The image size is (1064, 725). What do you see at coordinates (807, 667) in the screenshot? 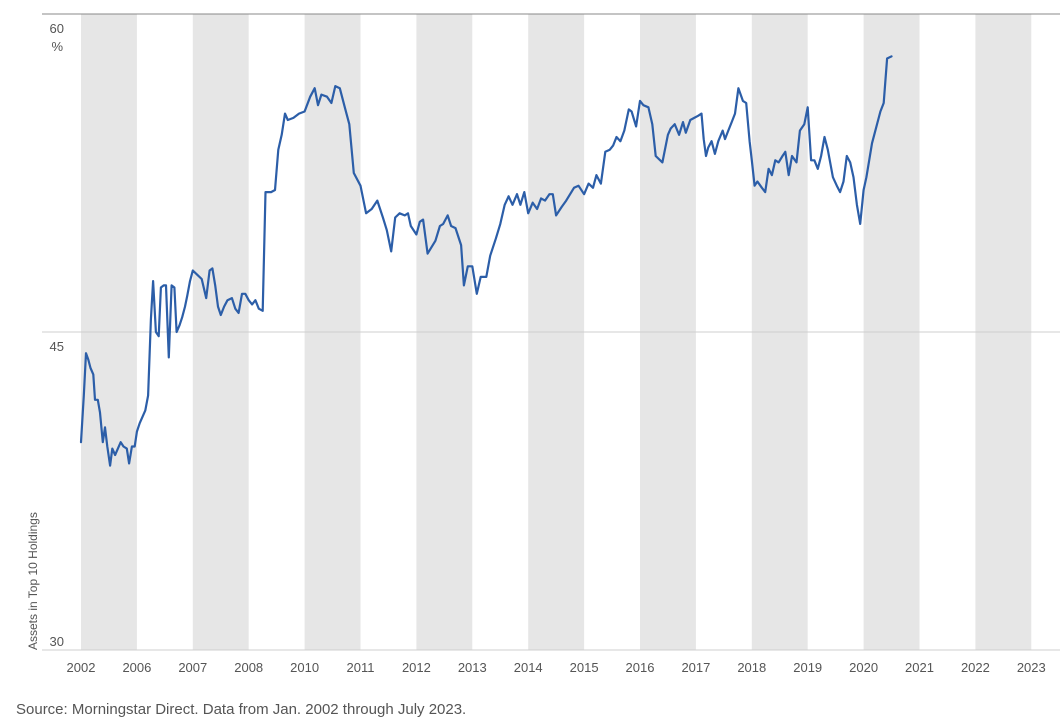
I see `x-tick-label-2019: 2019` at bounding box center [807, 667].